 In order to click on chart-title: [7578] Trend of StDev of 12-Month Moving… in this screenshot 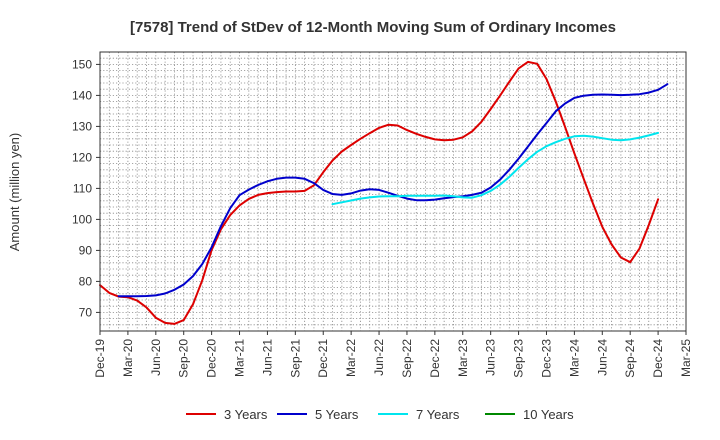, I will do `click(373, 27)`.